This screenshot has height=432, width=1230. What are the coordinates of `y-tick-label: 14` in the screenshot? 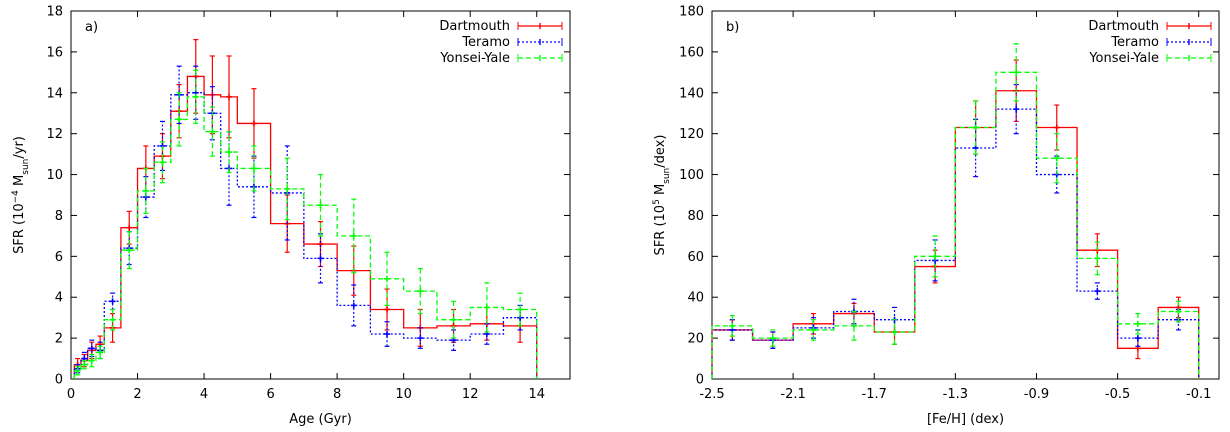 It's located at (54, 93).